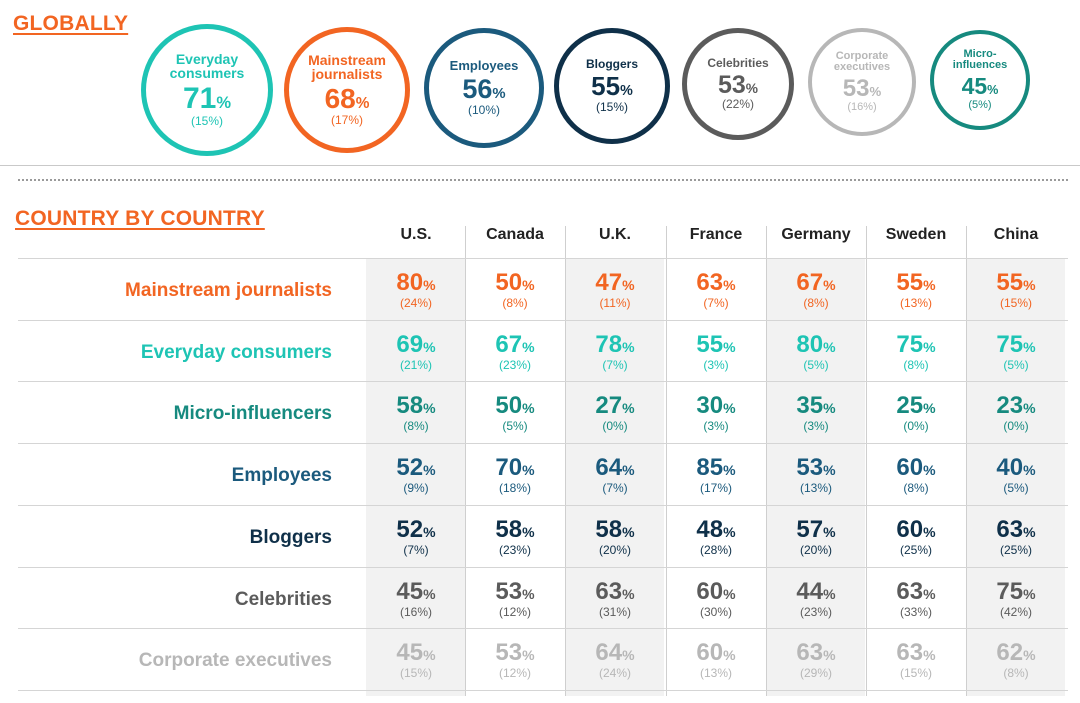 This screenshot has width=1080, height=703. What do you see at coordinates (816, 599) in the screenshot?
I see `table-cell: 44% (23%)` at bounding box center [816, 599].